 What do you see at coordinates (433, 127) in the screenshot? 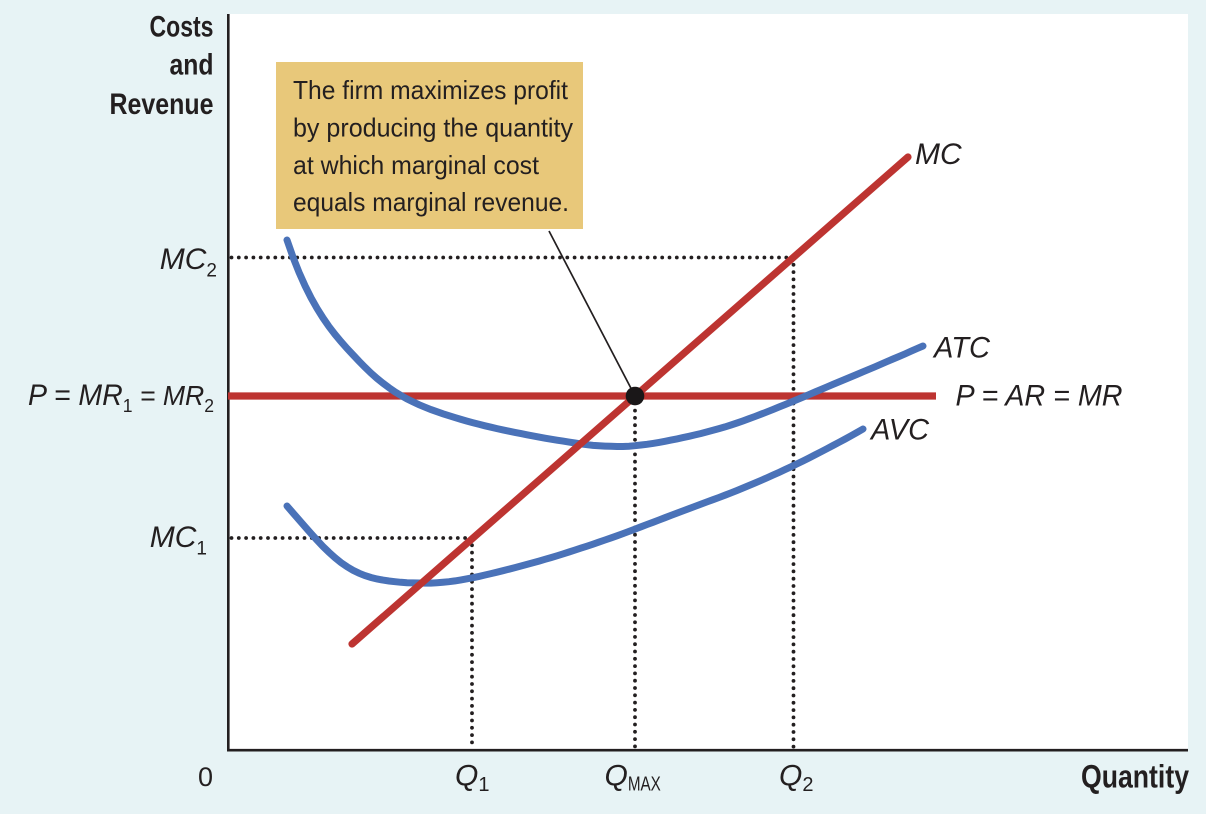
I see `svg-text: by producing the quantity` at bounding box center [433, 127].